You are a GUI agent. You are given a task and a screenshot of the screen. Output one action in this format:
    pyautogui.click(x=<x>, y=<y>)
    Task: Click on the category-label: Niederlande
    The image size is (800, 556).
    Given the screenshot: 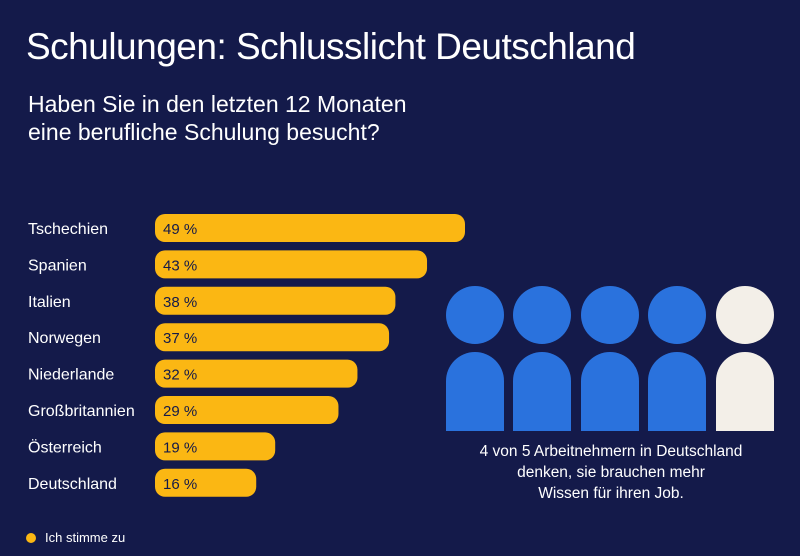 What is the action you would take?
    pyautogui.click(x=71, y=375)
    